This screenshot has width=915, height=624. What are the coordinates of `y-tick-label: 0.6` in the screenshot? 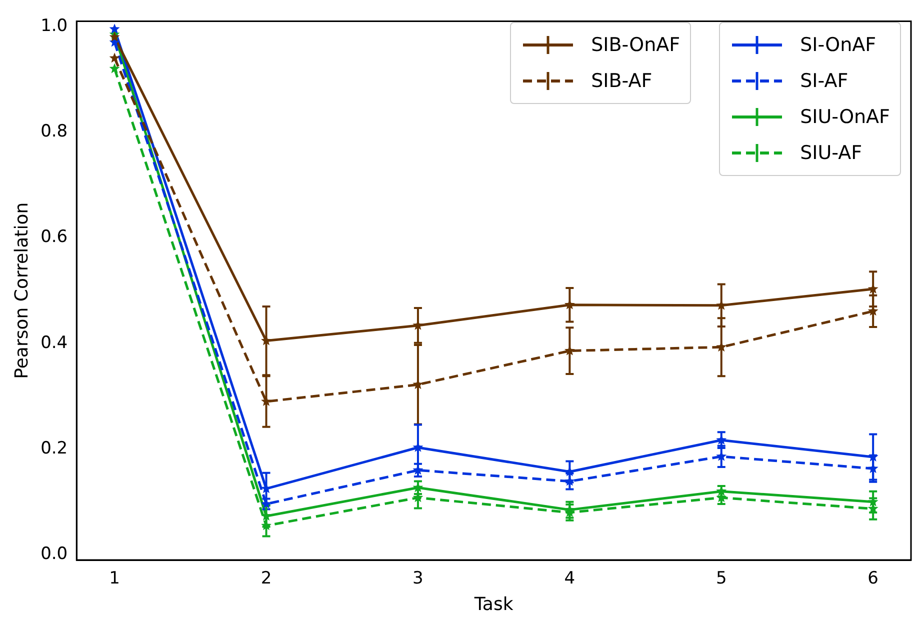 It's located at (54, 237).